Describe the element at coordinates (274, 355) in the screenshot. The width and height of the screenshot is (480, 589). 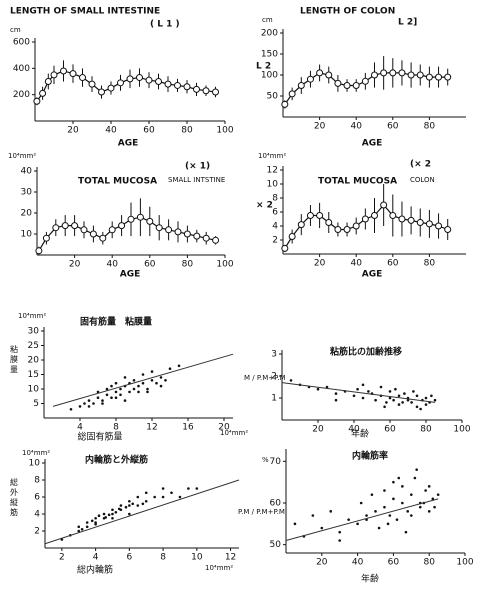
I see `y-tick-label: 3` at that location.